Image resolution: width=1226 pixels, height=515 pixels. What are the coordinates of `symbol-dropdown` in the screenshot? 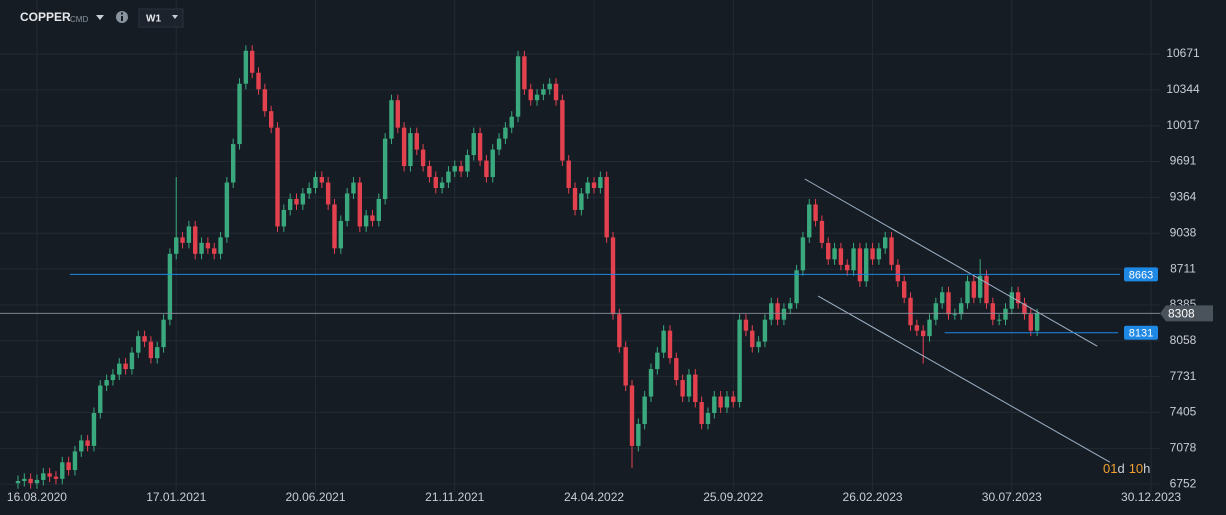 It's located at (100, 17).